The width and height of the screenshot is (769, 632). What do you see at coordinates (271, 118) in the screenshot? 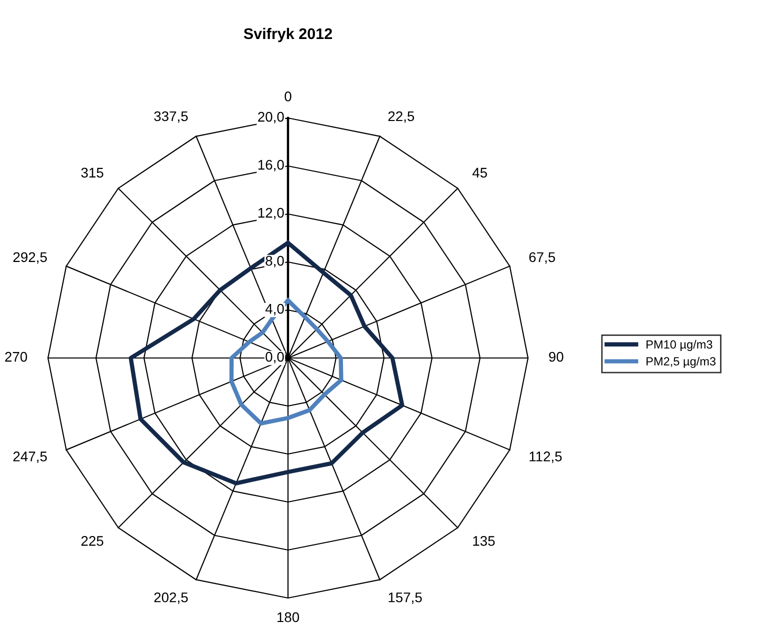
I see `y-tick-label: 20,0` at bounding box center [271, 118].